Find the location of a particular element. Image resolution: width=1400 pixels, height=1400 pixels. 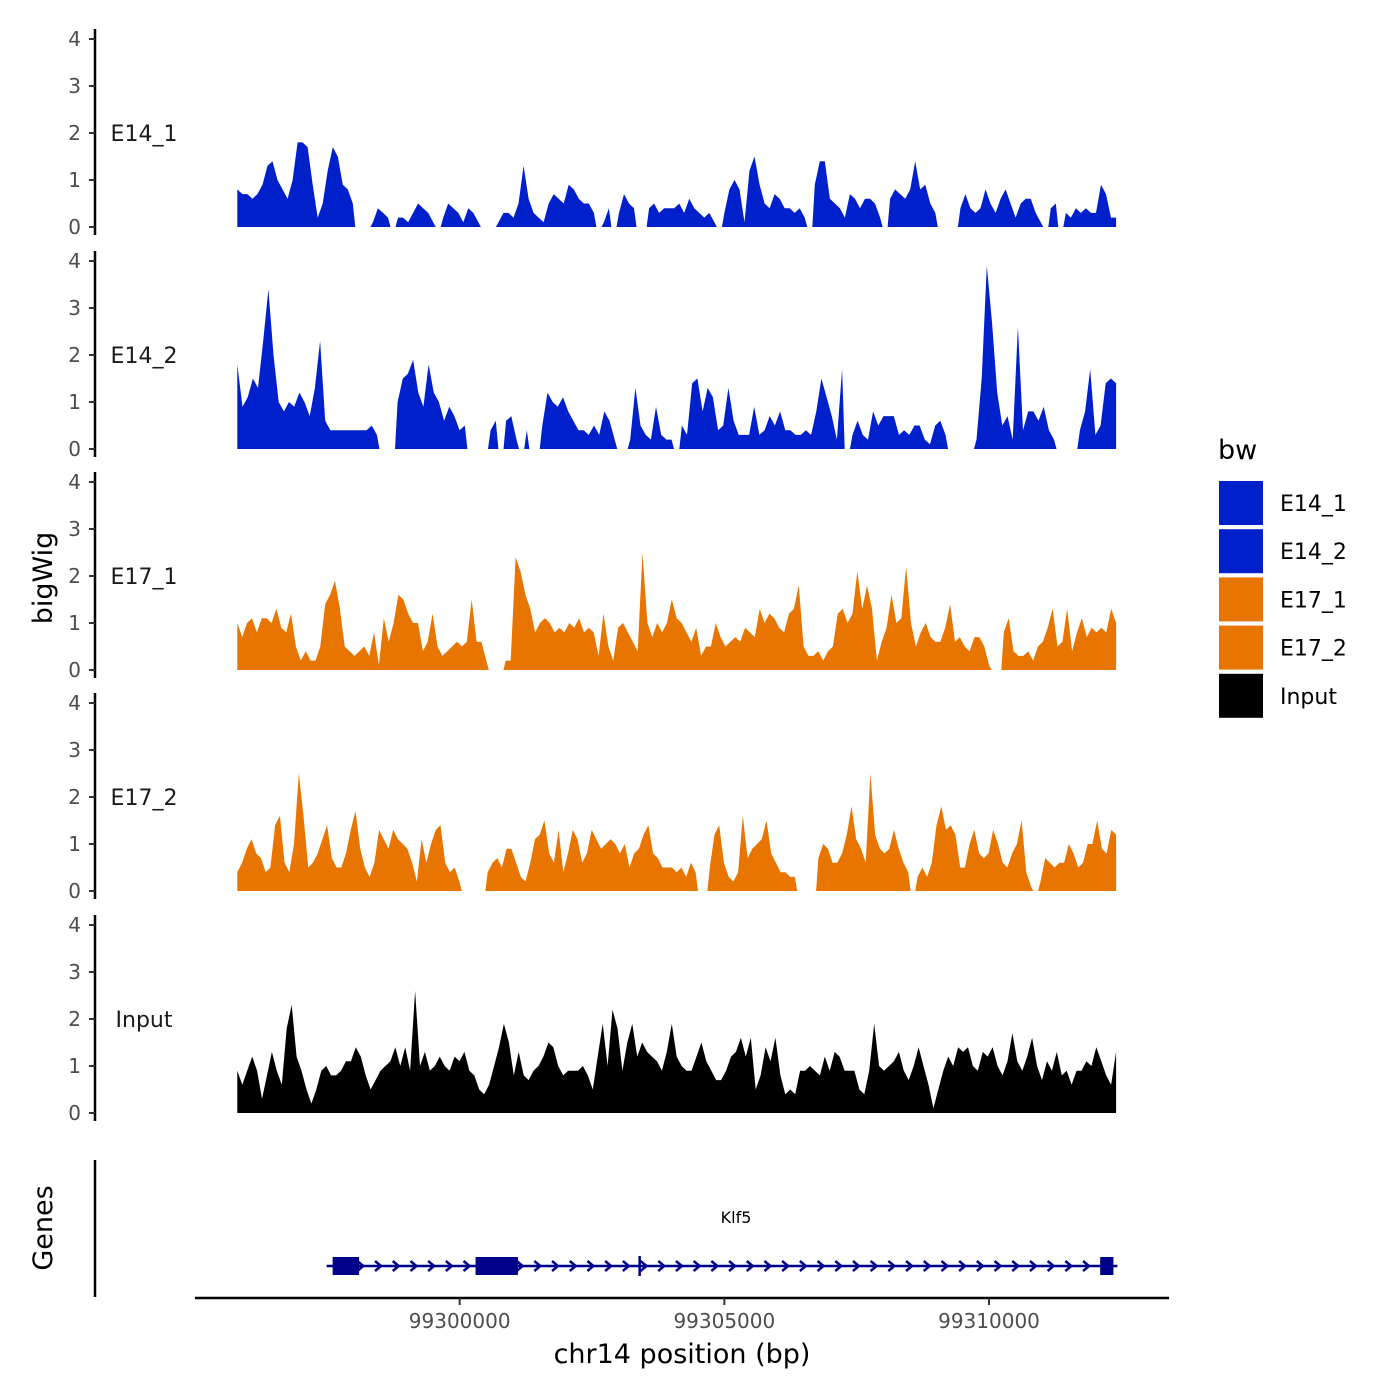

track-E14_1: 0 1 2 3 4 E14_1 is located at coordinates (592, 133).